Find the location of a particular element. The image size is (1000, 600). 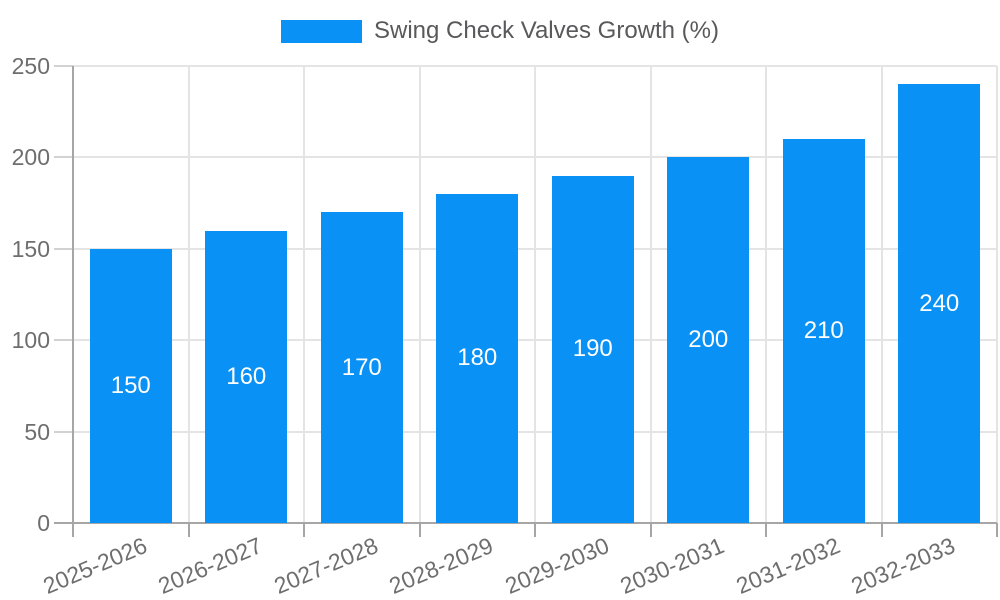

legend-item: Swing Check Valves Growth (%) is located at coordinates (500, 31).